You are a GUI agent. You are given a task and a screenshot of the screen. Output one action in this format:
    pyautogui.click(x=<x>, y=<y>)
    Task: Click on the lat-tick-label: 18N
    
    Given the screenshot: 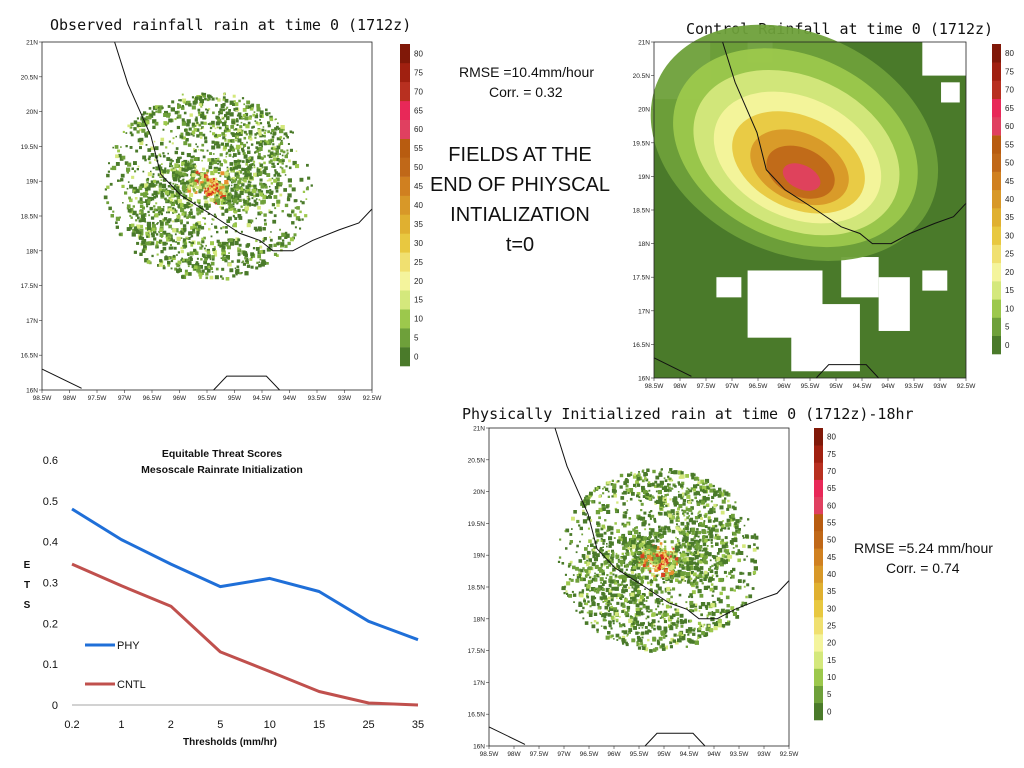 What is the action you would take?
    pyautogui.click(x=644, y=244)
    